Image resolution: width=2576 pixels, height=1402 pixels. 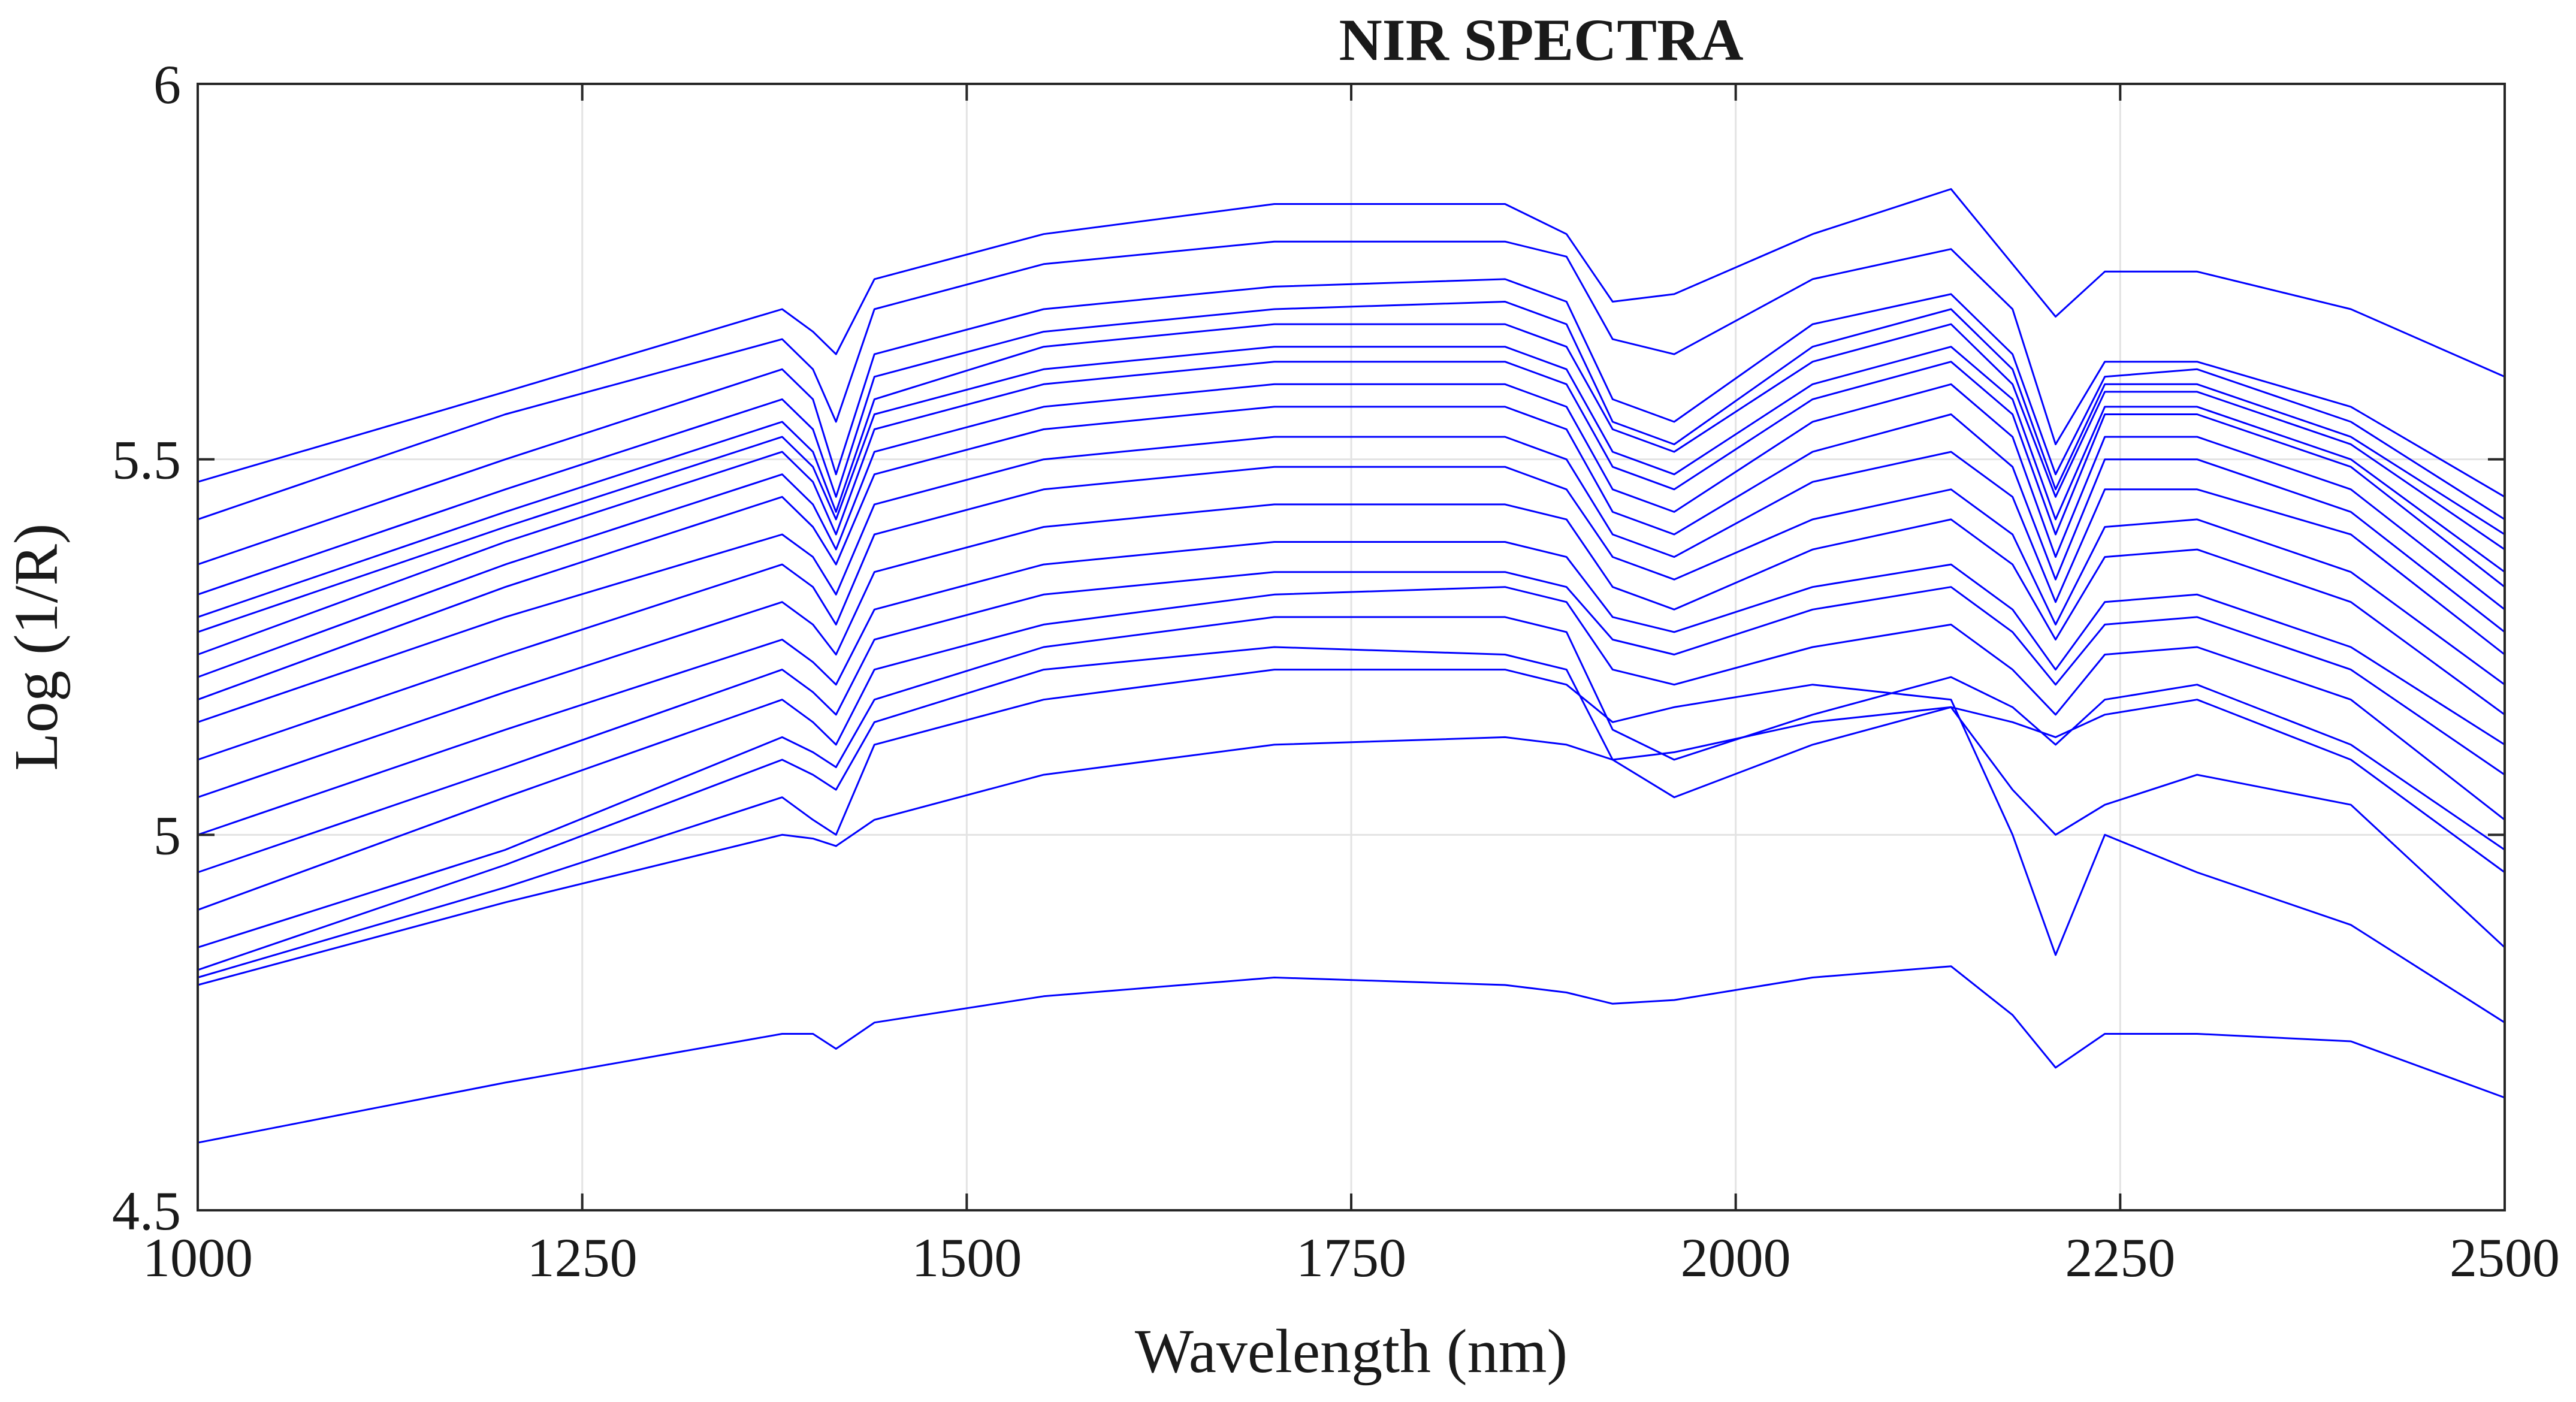 I want to click on y-tick-label: 6, so click(x=167, y=84).